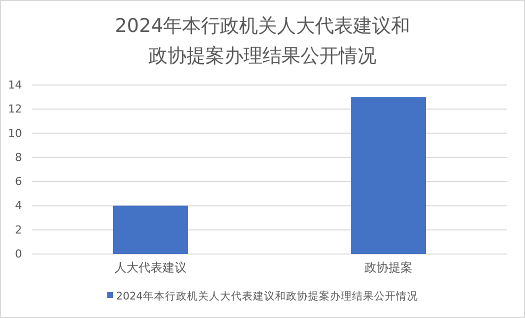 This screenshot has width=525, height=318. What do you see at coordinates (15, 133) in the screenshot?
I see `y-tick-label: 10` at bounding box center [15, 133].